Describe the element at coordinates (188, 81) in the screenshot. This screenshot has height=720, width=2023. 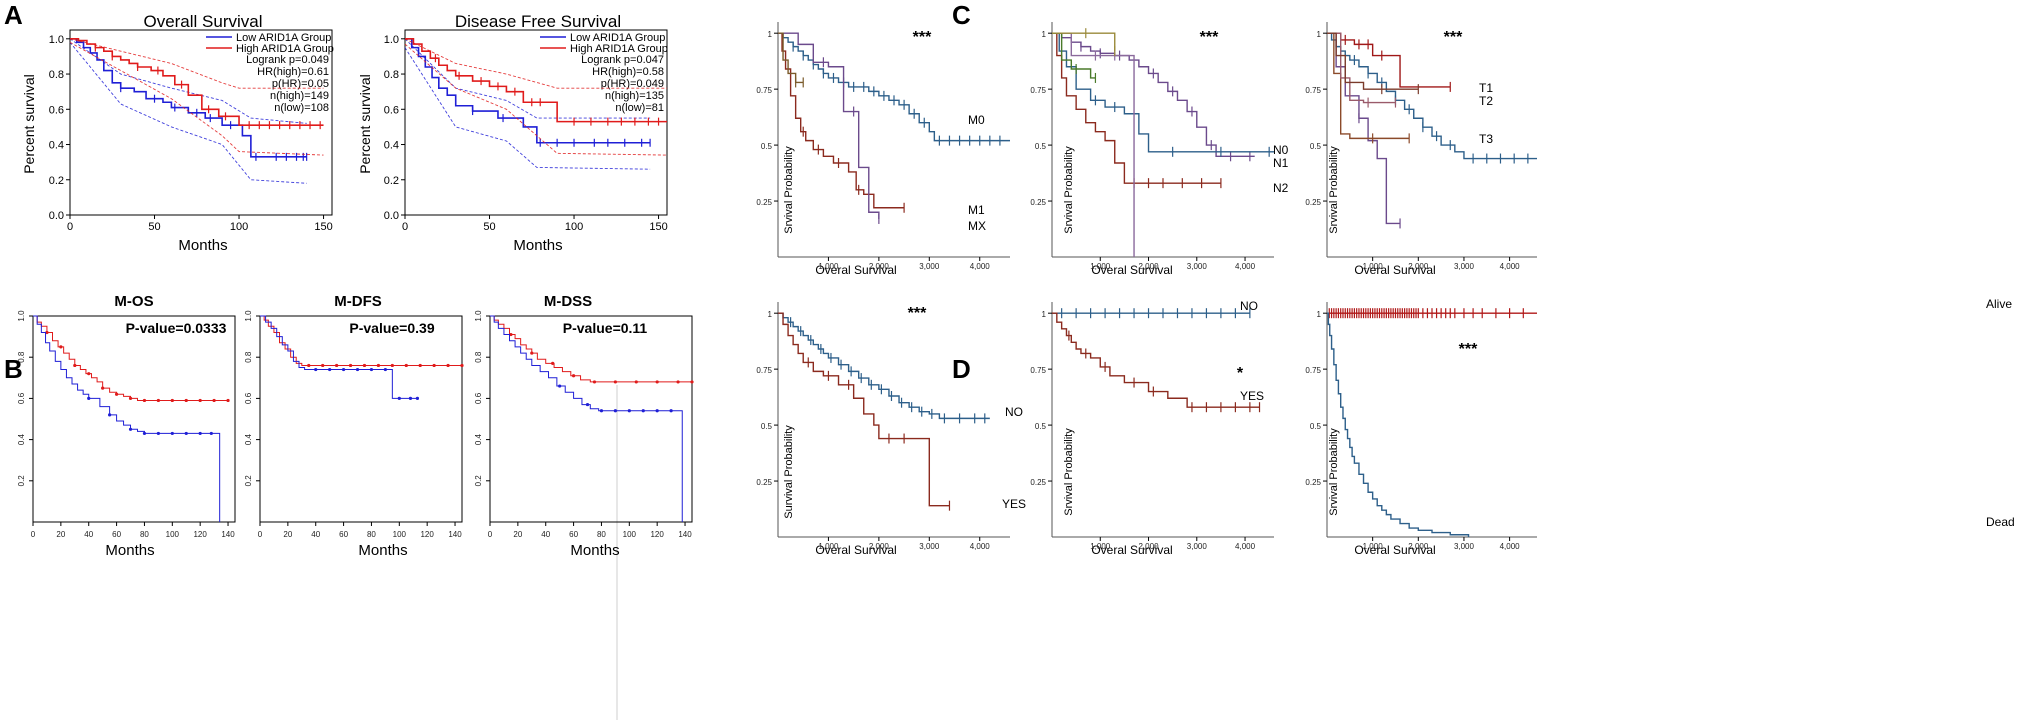
I see `ci-band-upper` at that location.